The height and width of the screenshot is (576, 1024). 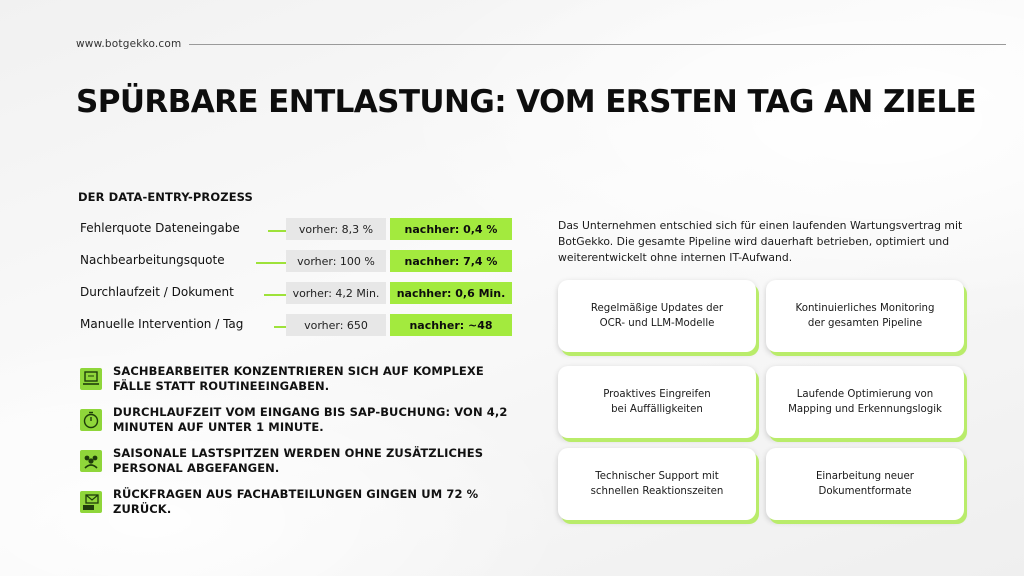 What do you see at coordinates (451, 293) in the screenshot?
I see `metric-after: nachher: 0,6 Min.` at bounding box center [451, 293].